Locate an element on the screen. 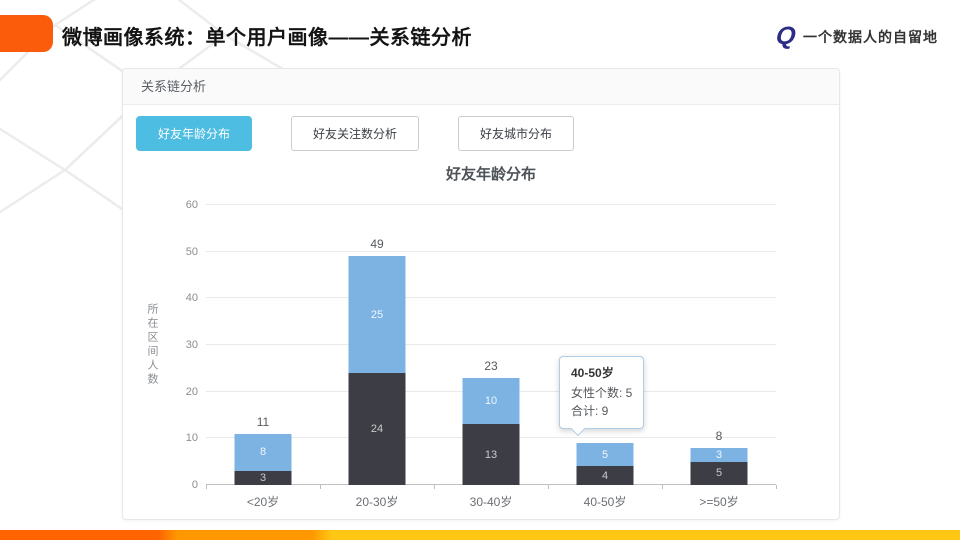  category-band: 3 8 11 <20岁 is located at coordinates (263, 357).